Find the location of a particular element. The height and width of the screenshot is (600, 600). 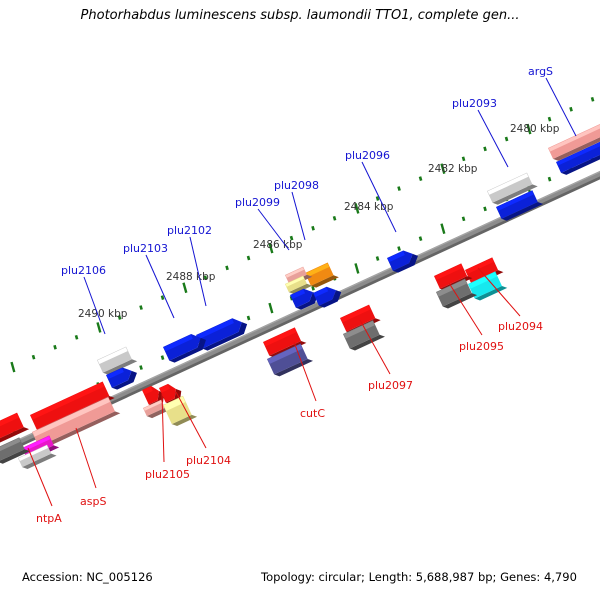

ruler-label: 2490 kbp is located at coordinates (103, 314).